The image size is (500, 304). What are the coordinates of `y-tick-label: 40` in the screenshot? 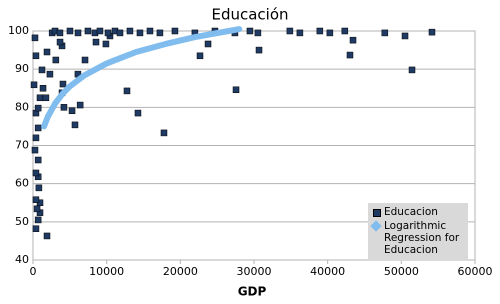 It's located at (22, 259).